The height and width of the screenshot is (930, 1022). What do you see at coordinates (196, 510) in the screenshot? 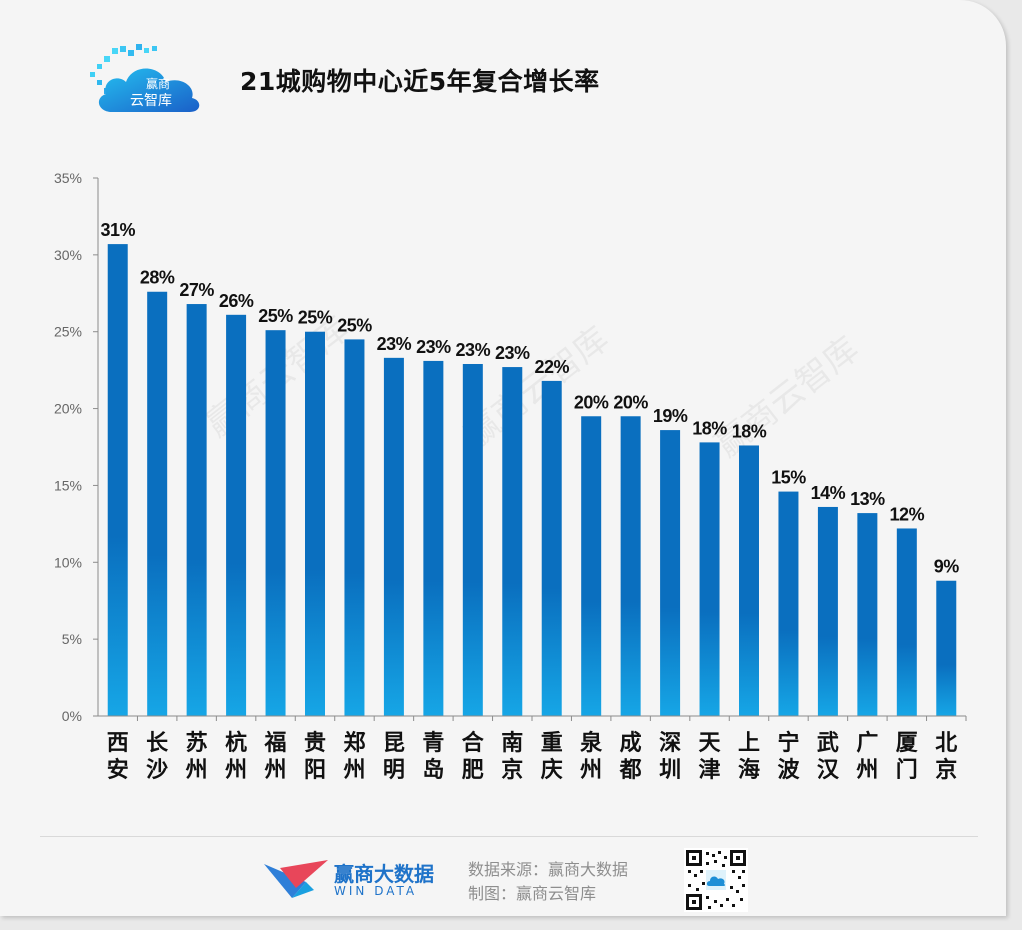
I see `bar-苏州` at bounding box center [196, 510].